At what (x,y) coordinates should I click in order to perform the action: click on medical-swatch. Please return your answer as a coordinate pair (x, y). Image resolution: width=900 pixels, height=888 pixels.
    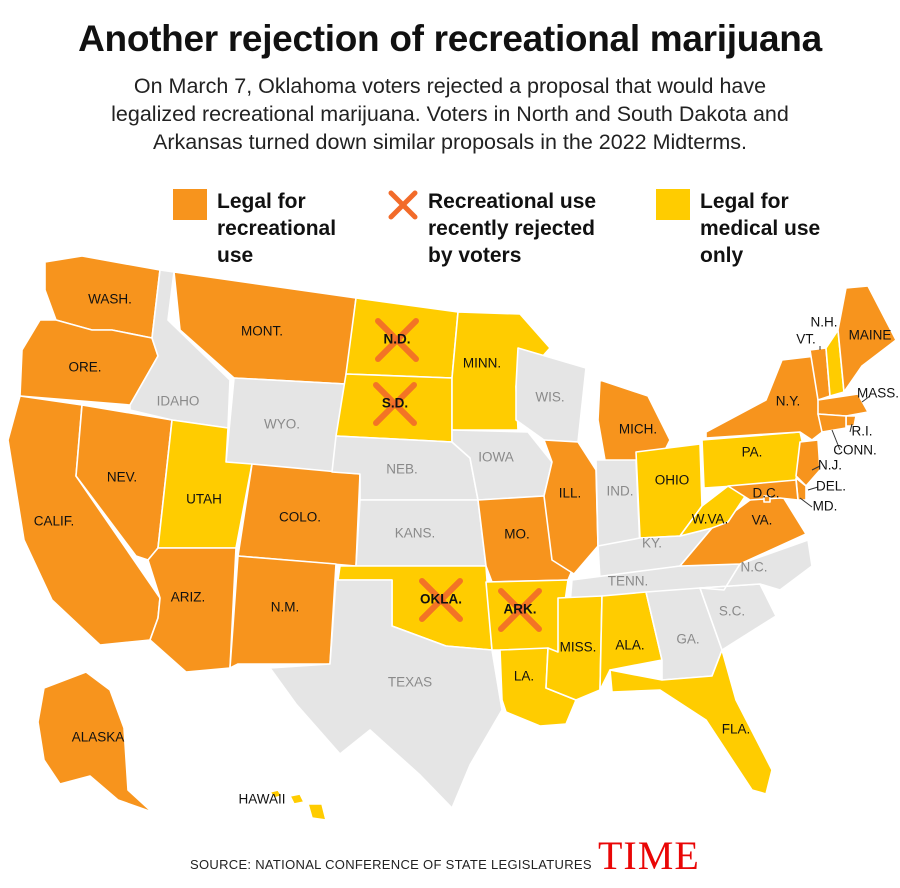
    Looking at the image, I should click on (673, 204).